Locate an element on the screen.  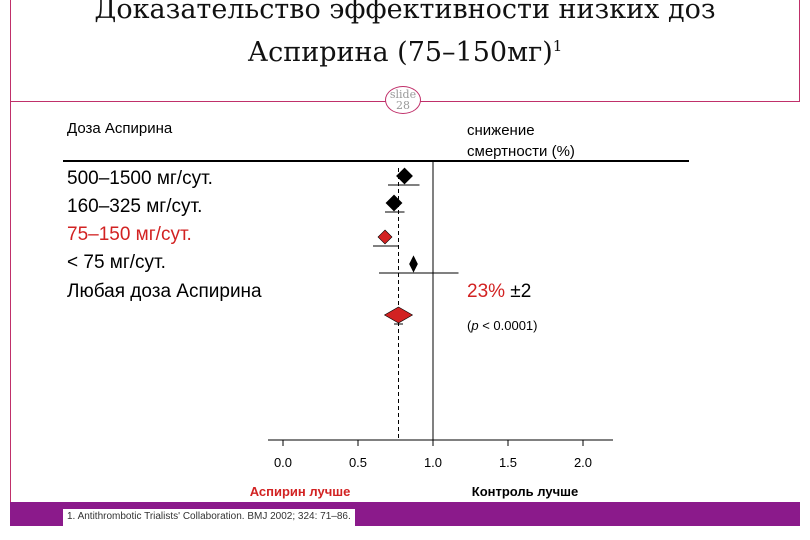
slide-frame-left is located at coordinates (10, 260).